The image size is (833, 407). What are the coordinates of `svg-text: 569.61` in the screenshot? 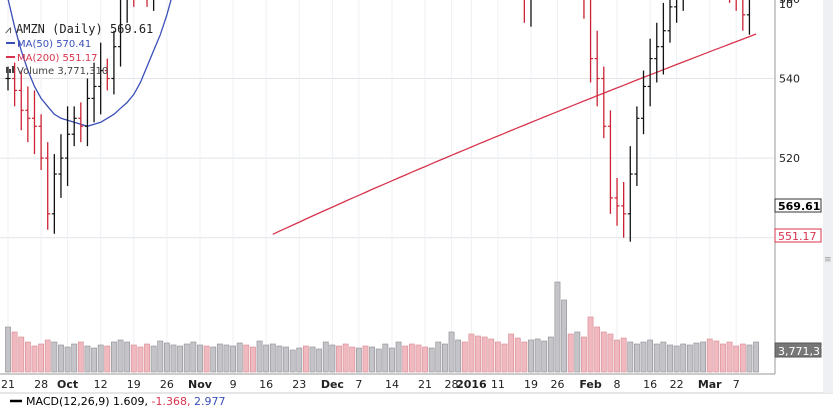 It's located at (799, 206).